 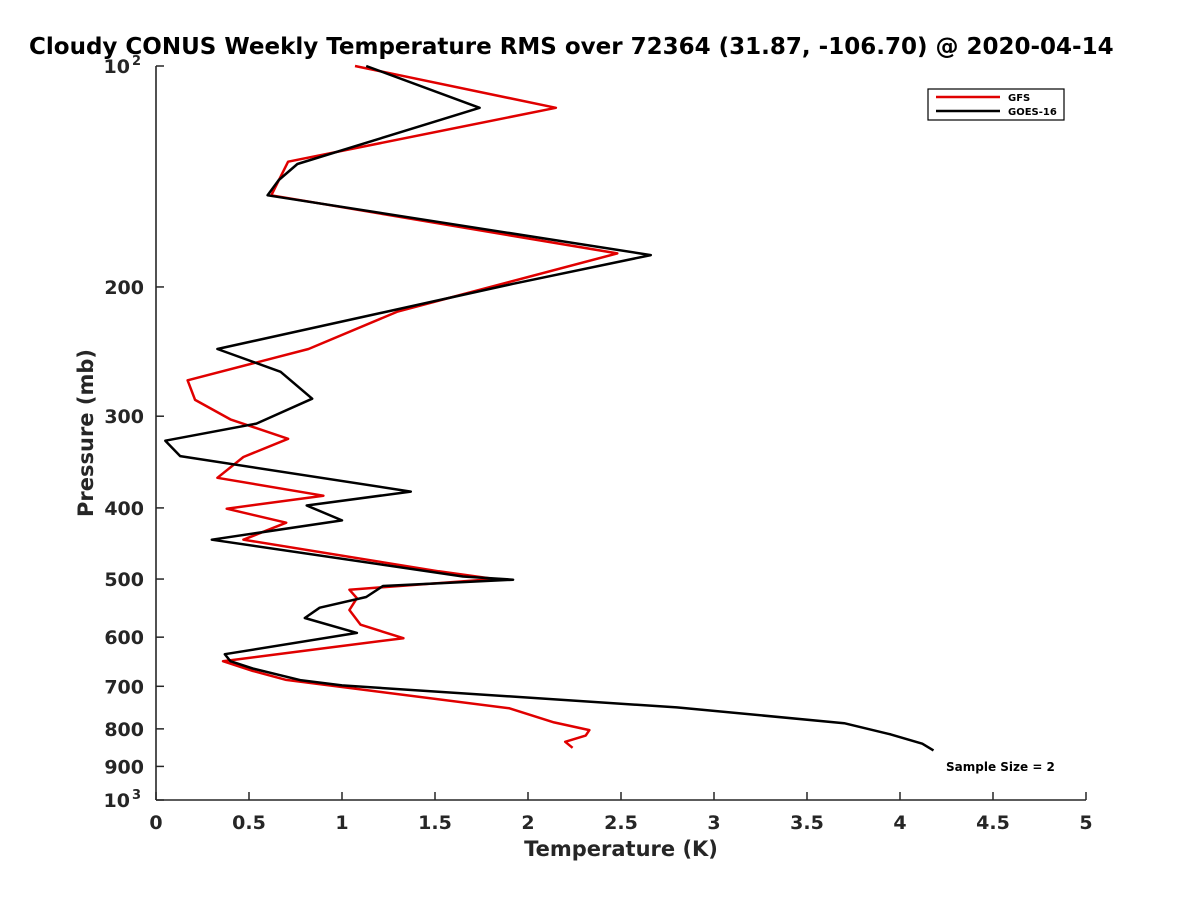 I want to click on x-tick-label: 1.5, so click(x=435, y=823).